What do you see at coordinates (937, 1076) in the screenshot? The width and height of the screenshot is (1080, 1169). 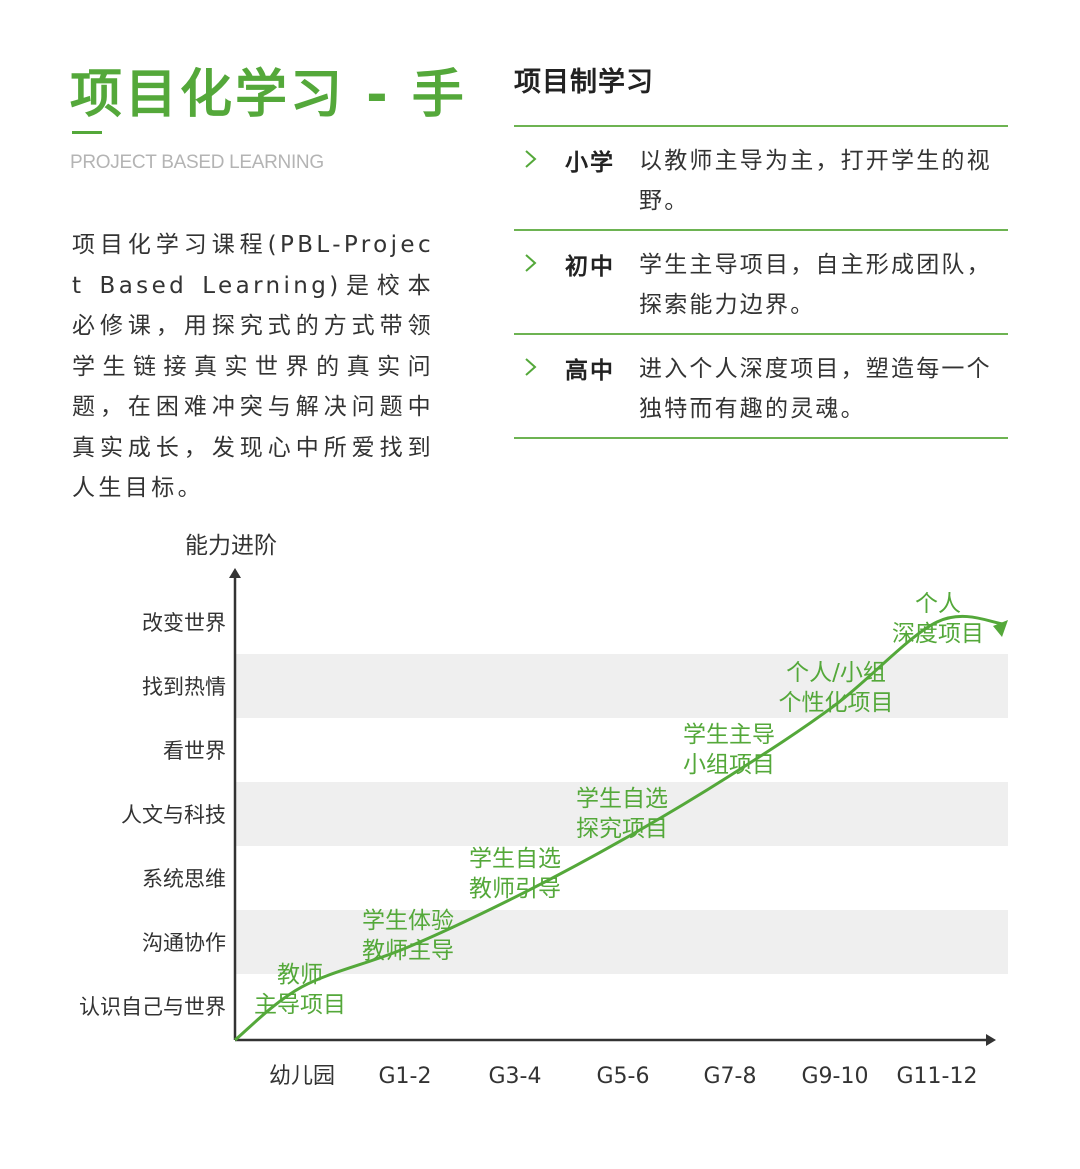 I see `x-tick-label: G11-12` at bounding box center [937, 1076].